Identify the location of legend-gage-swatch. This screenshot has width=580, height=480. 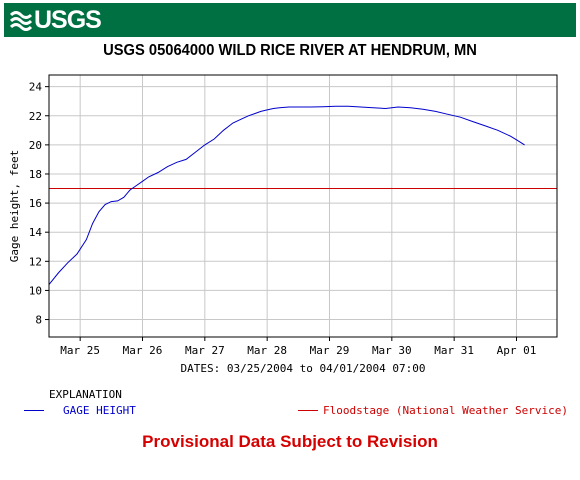
(34, 410).